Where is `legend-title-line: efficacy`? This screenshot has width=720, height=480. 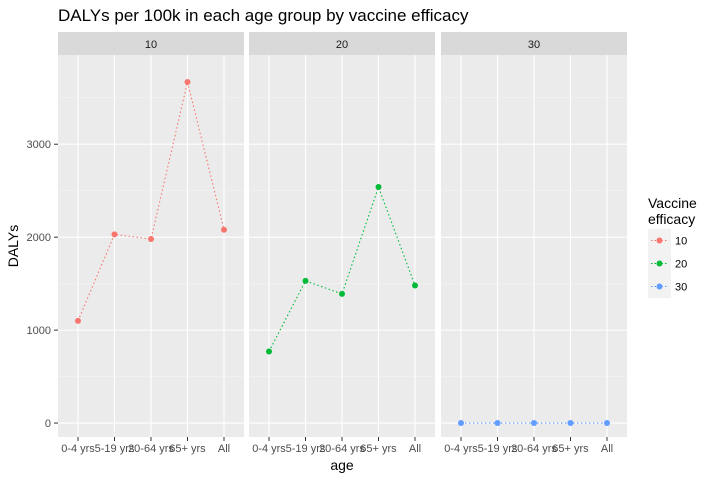 legend-title-line: efficacy is located at coordinates (671, 219).